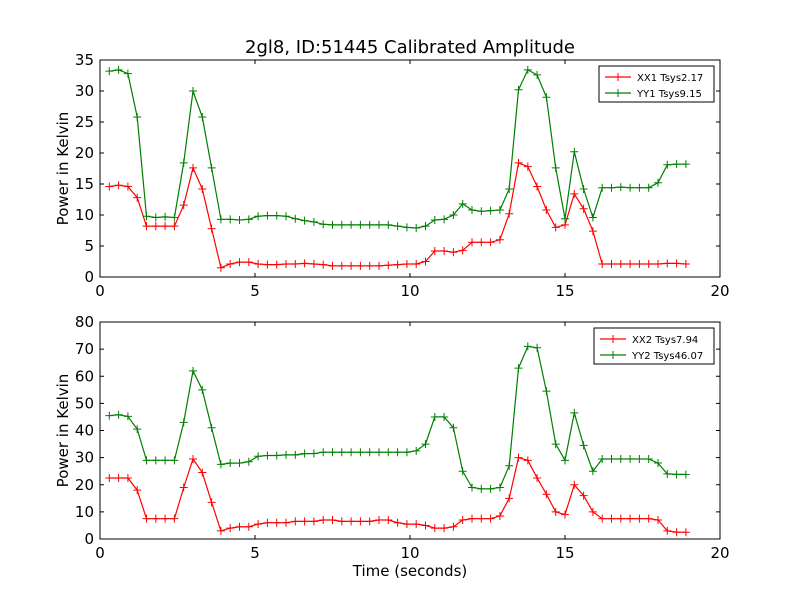  Describe the element at coordinates (618, 77) in the screenshot. I see `legend-marker` at that location.